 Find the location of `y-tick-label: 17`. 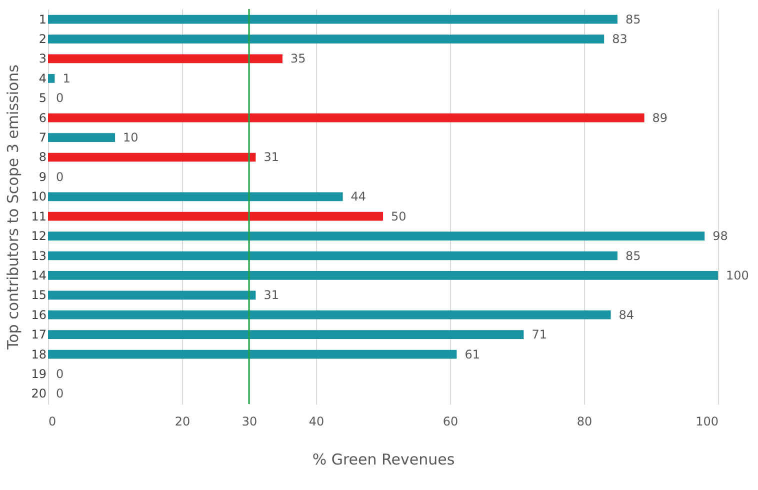

y-tick-label: 17 is located at coordinates (38, 335).